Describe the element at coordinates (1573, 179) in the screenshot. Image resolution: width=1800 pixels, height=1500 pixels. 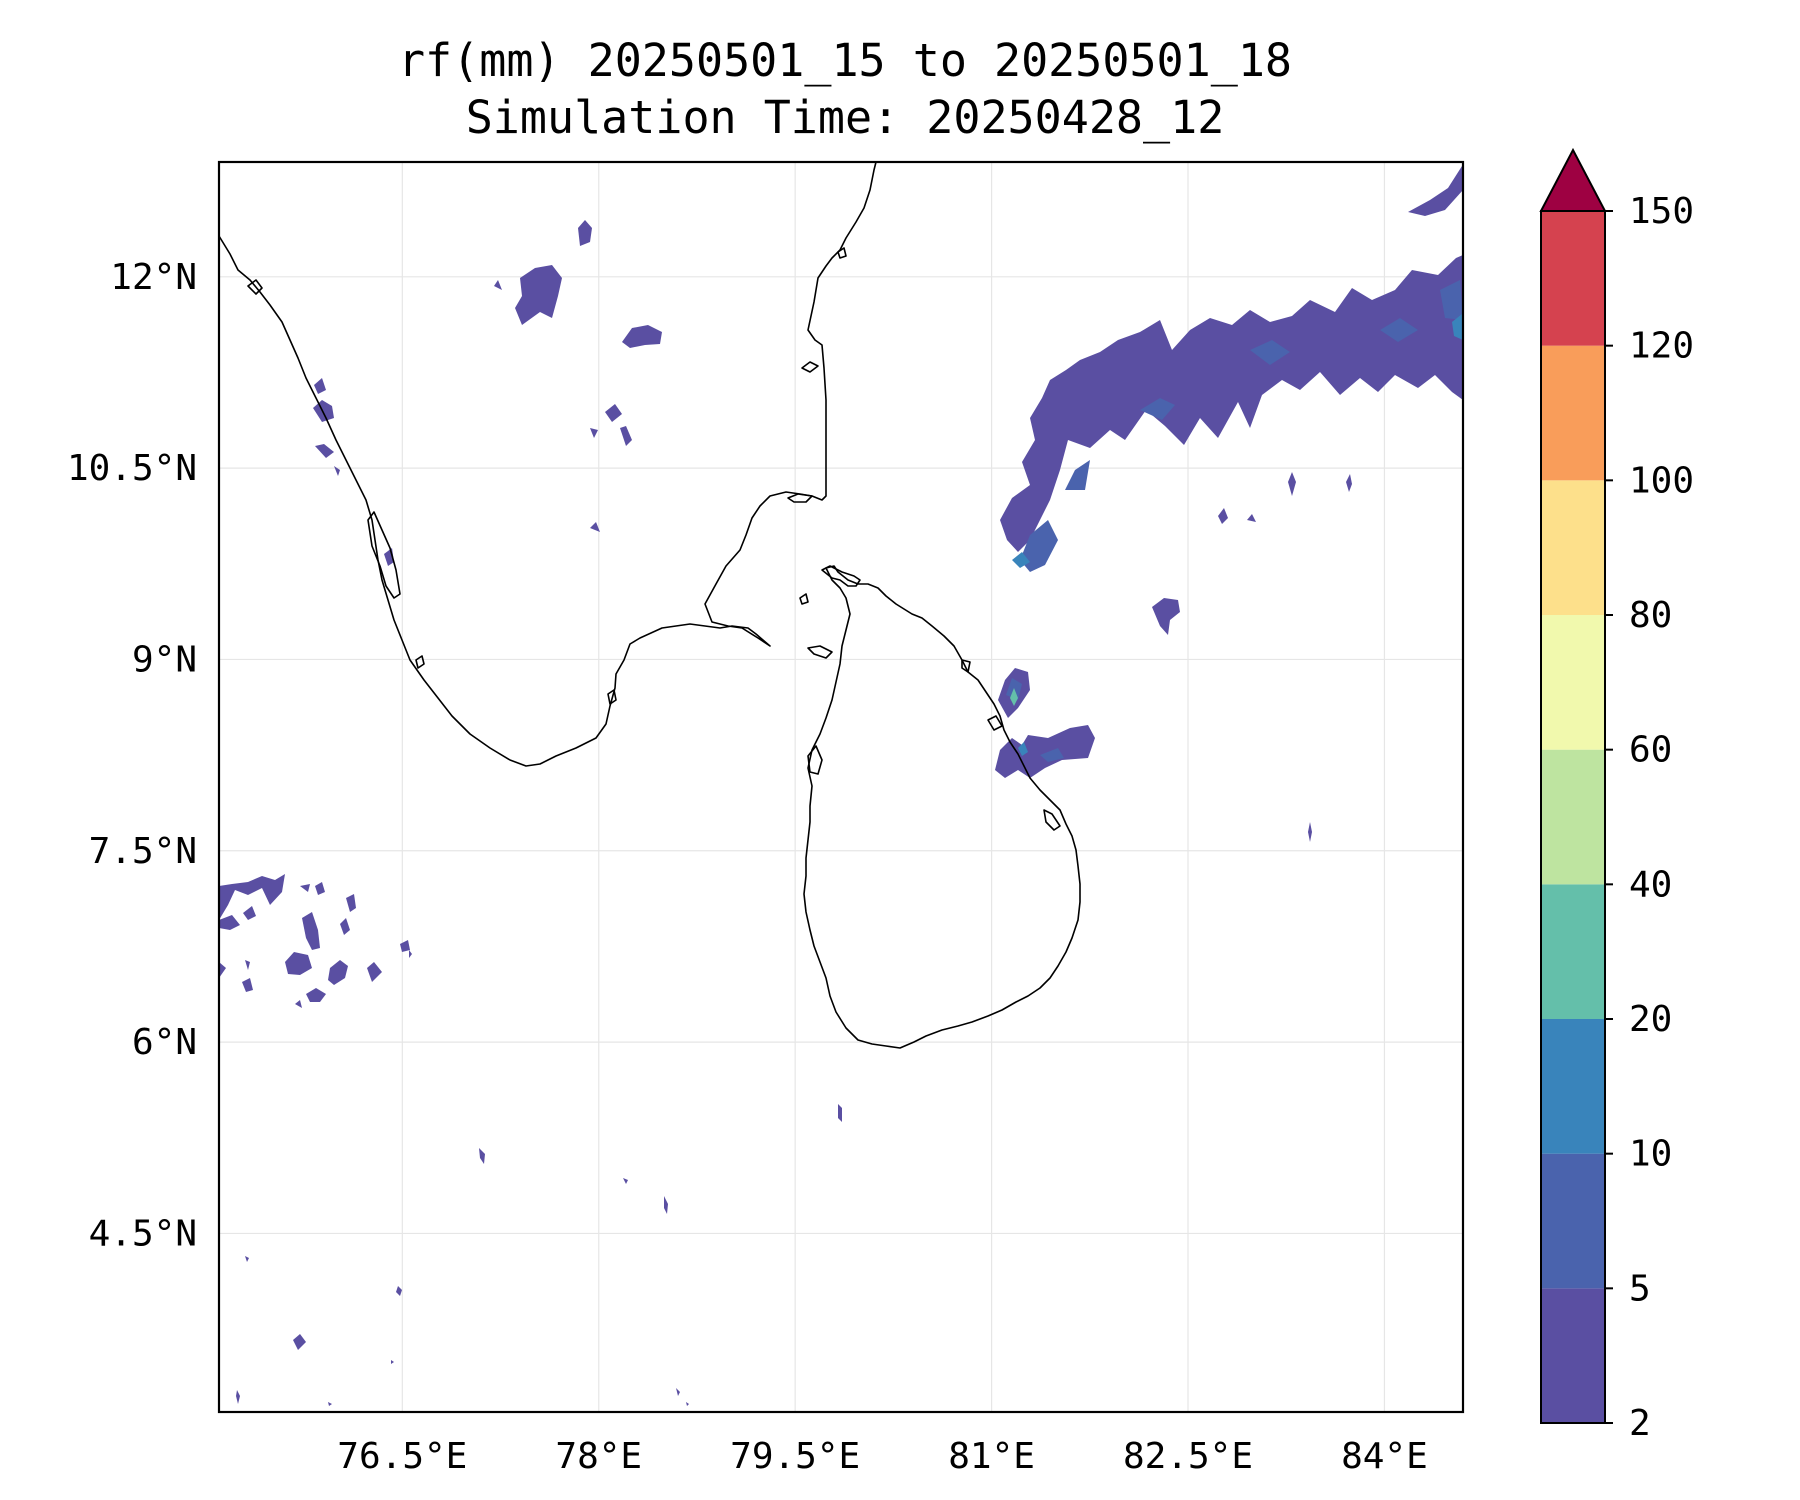
I see `colorbar-extend-triangle` at that location.